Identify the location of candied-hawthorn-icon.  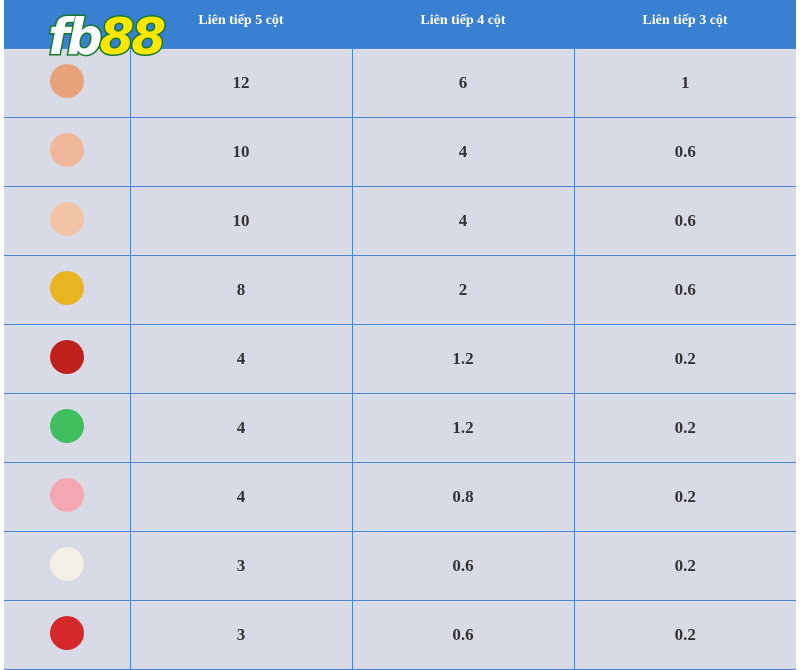
(66, 632).